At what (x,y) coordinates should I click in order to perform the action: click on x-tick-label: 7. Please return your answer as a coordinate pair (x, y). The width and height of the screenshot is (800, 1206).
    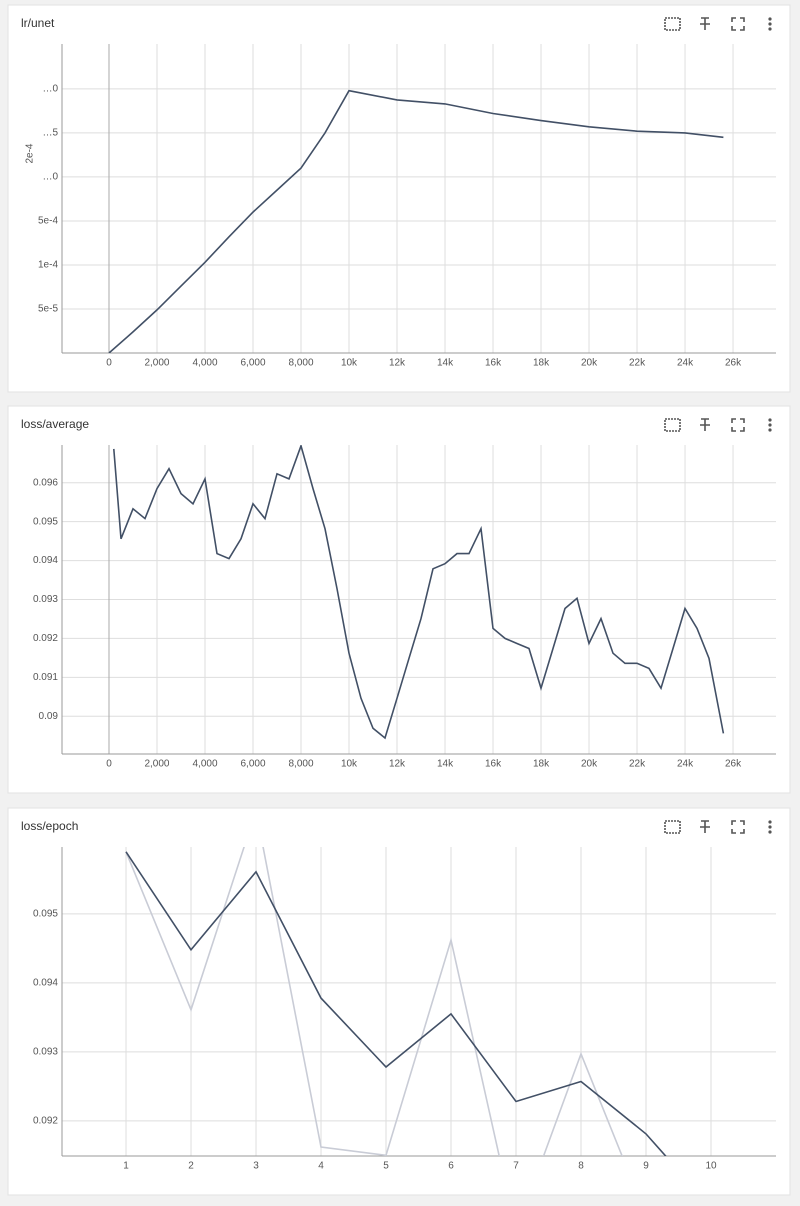
    Looking at the image, I should click on (516, 1166).